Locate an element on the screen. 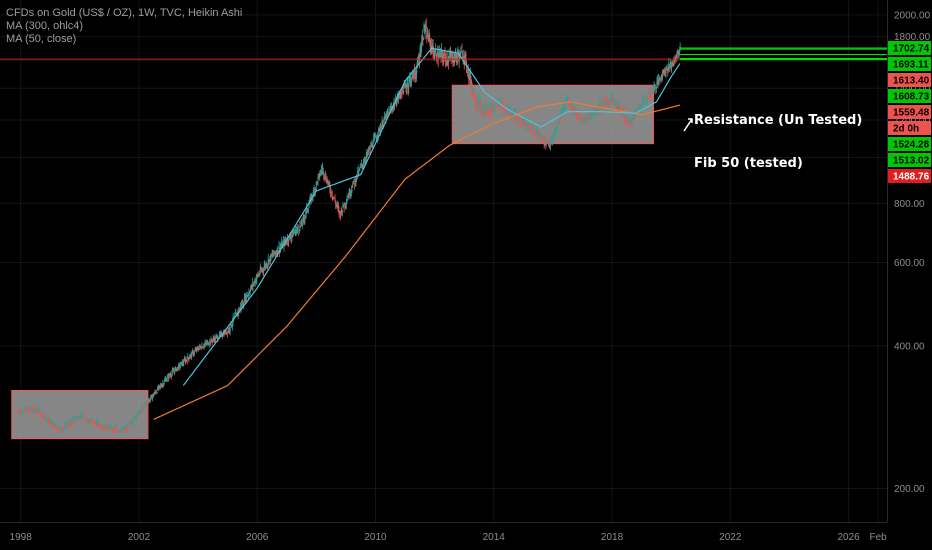 The height and width of the screenshot is (550, 932). resistance-arrow-icon is located at coordinates (688, 125).